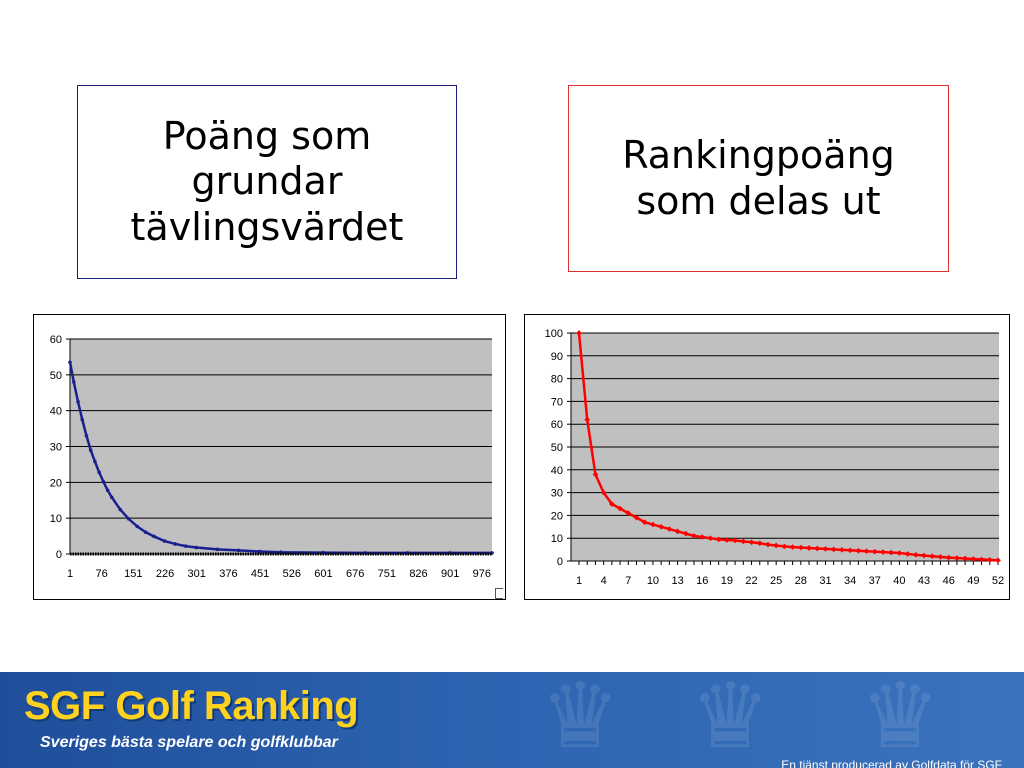 Image resolution: width=1024 pixels, height=768 pixels. Describe the element at coordinates (580, 719) in the screenshot. I see `crown-icon: ♛` at that location.